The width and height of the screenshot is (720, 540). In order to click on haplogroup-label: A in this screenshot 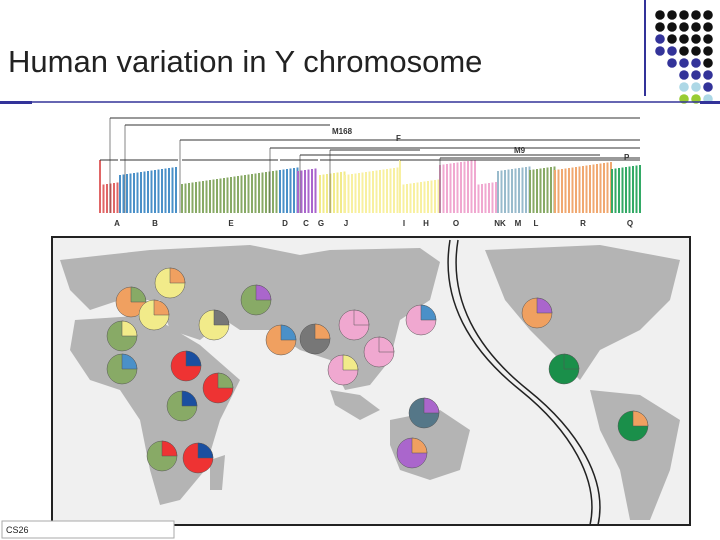, I will do `click(117, 223)`.